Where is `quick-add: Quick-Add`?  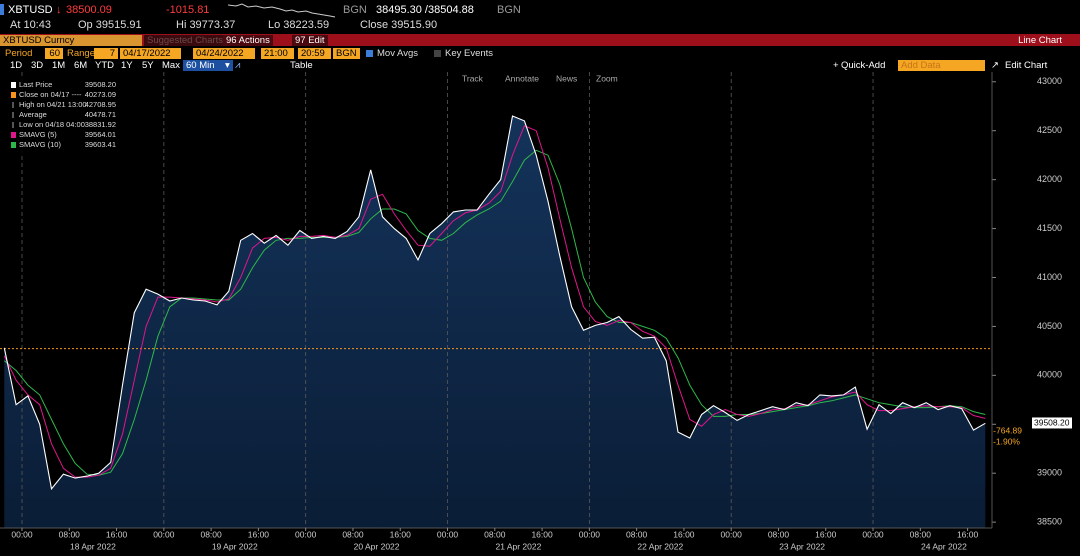 quick-add: Quick-Add is located at coordinates (863, 65).